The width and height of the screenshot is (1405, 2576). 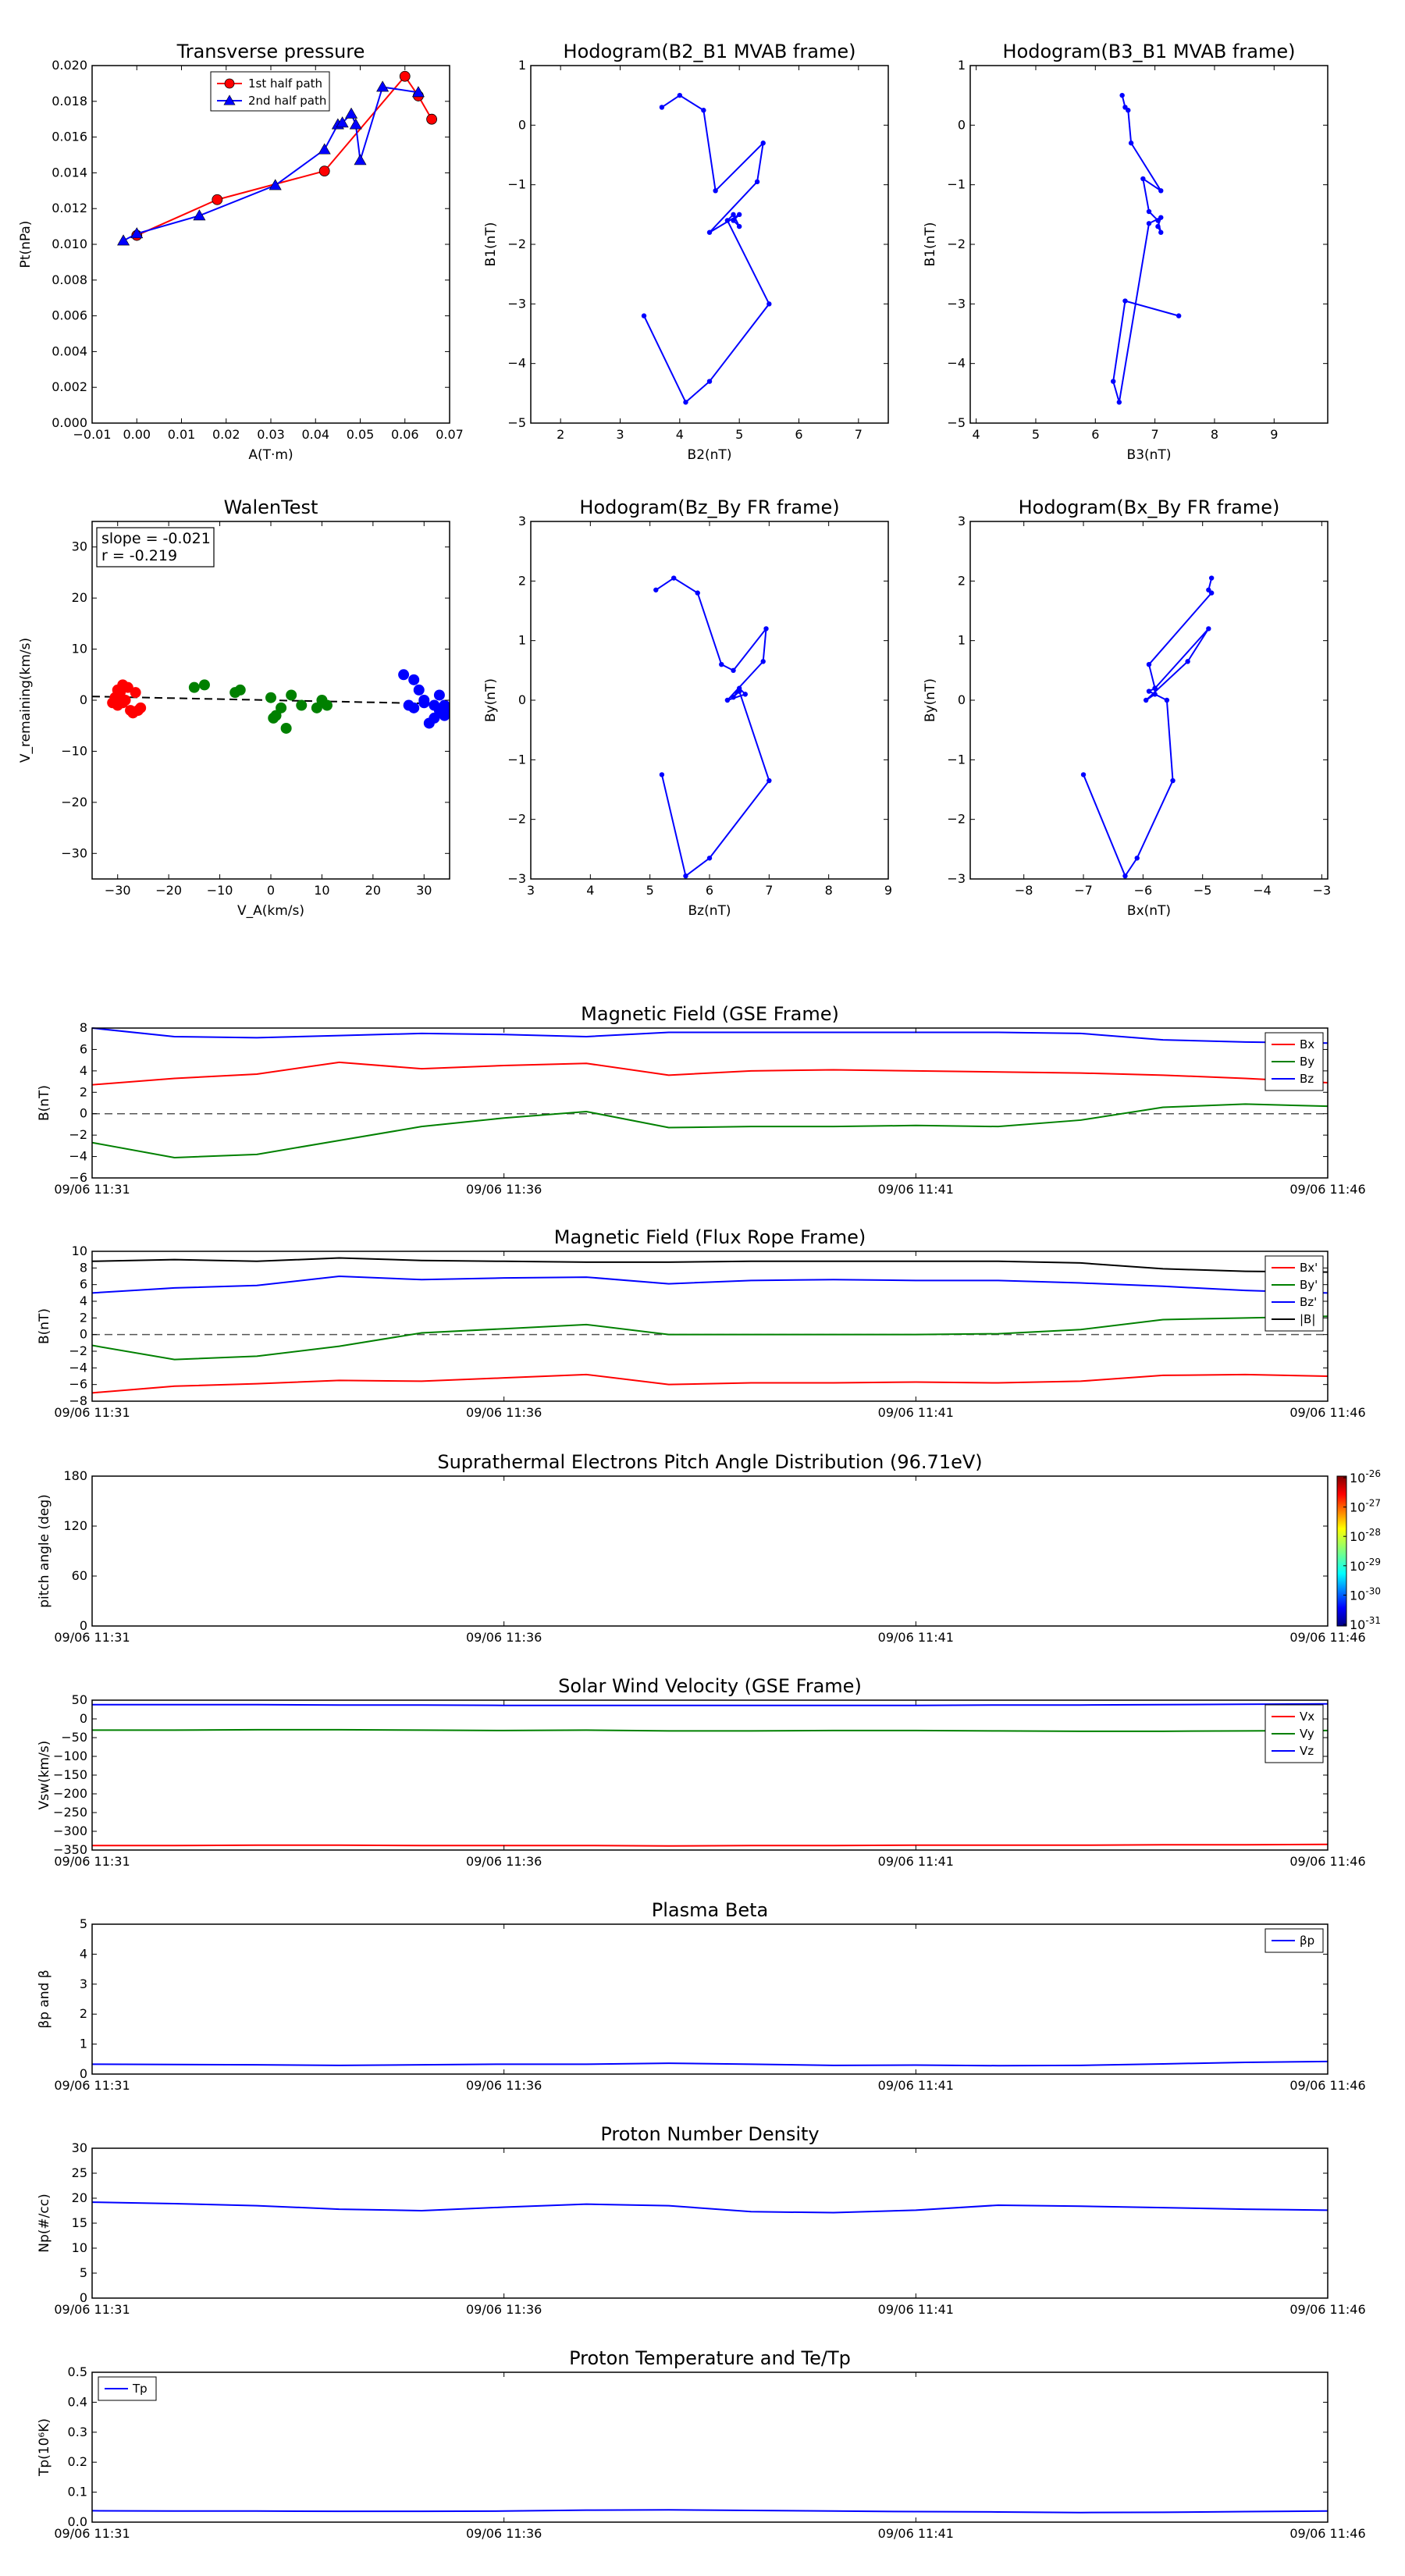 What do you see at coordinates (957, 303) in the screenshot?
I see `y-tick-label: −3` at bounding box center [957, 303].